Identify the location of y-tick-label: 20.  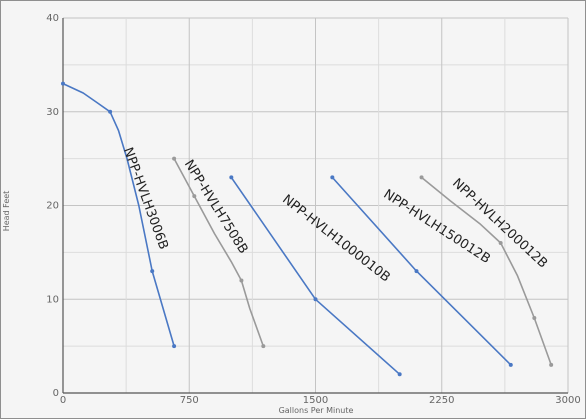
(52, 206).